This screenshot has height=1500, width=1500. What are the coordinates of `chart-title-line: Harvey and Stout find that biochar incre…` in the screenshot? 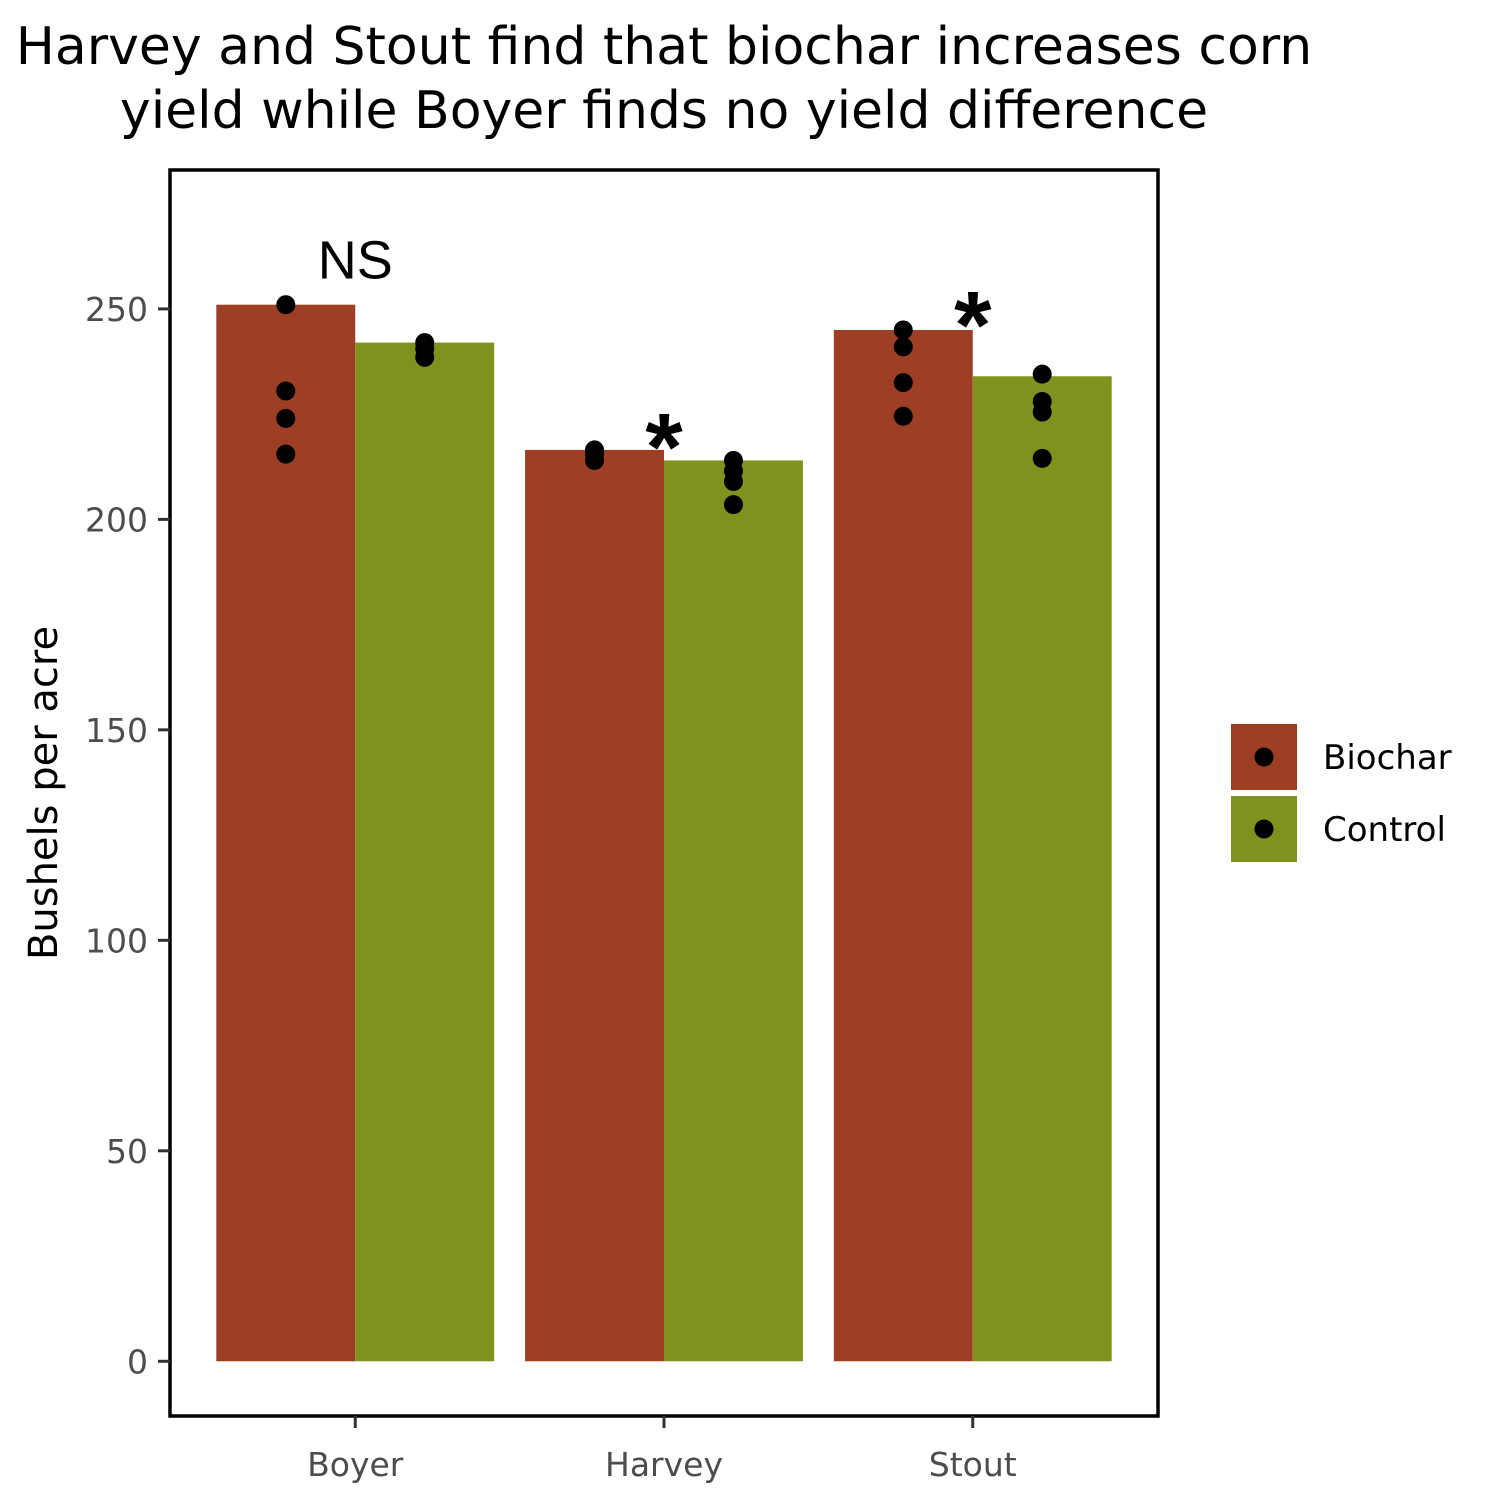 It's located at (664, 47).